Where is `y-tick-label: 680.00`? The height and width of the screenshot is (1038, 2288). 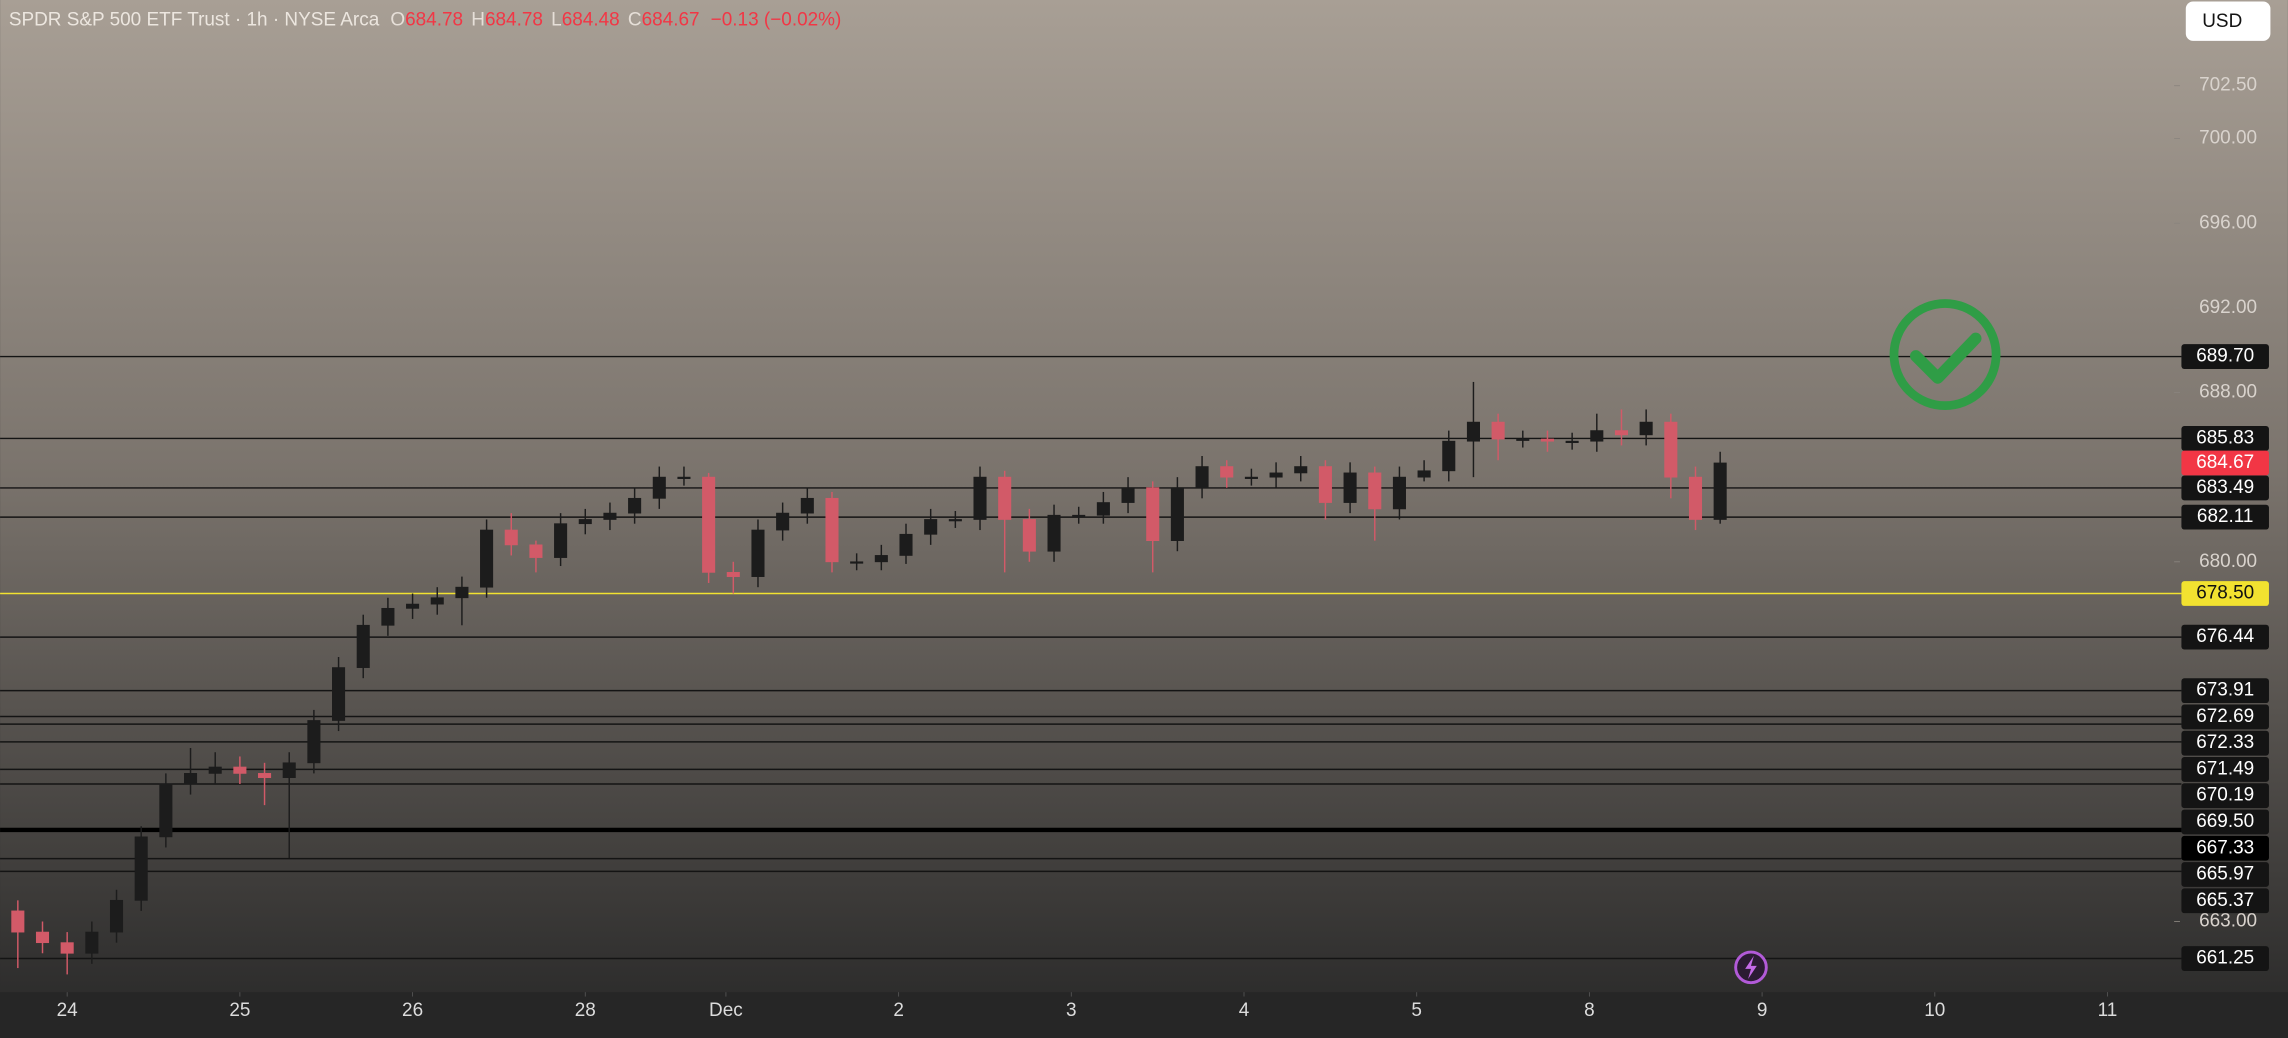 y-tick-label: 680.00 is located at coordinates (2228, 561).